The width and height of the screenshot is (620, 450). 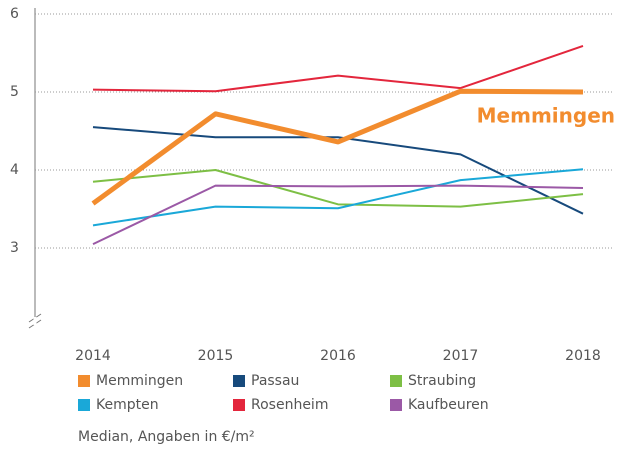 What do you see at coordinates (166, 437) in the screenshot?
I see `caption: Median, Angaben in €/m²` at bounding box center [166, 437].